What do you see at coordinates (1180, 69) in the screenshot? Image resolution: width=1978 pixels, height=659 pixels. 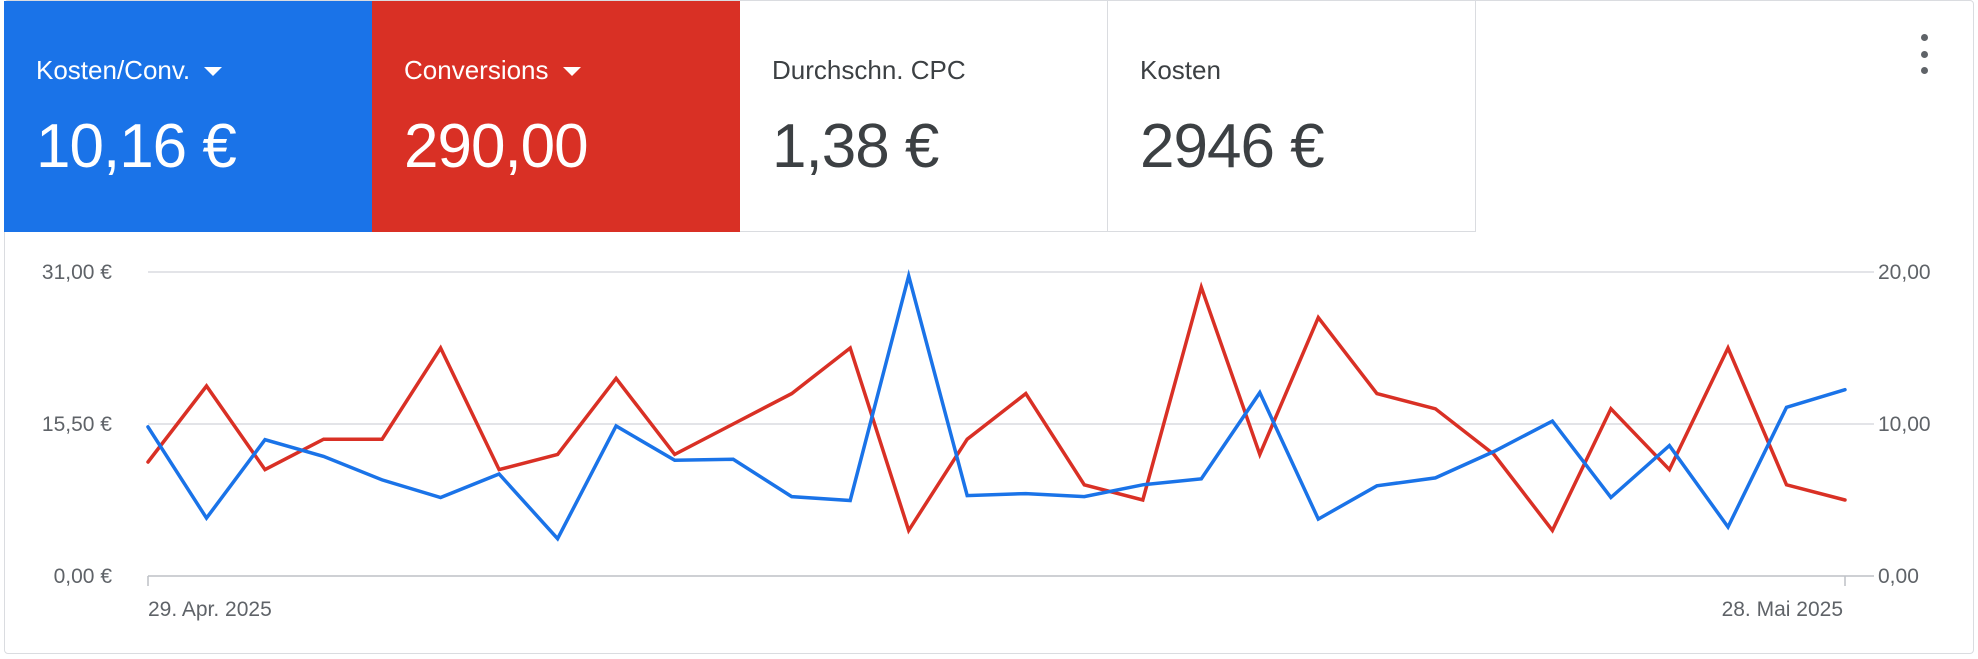 I see `scorecard-label-text: Kosten` at bounding box center [1180, 69].